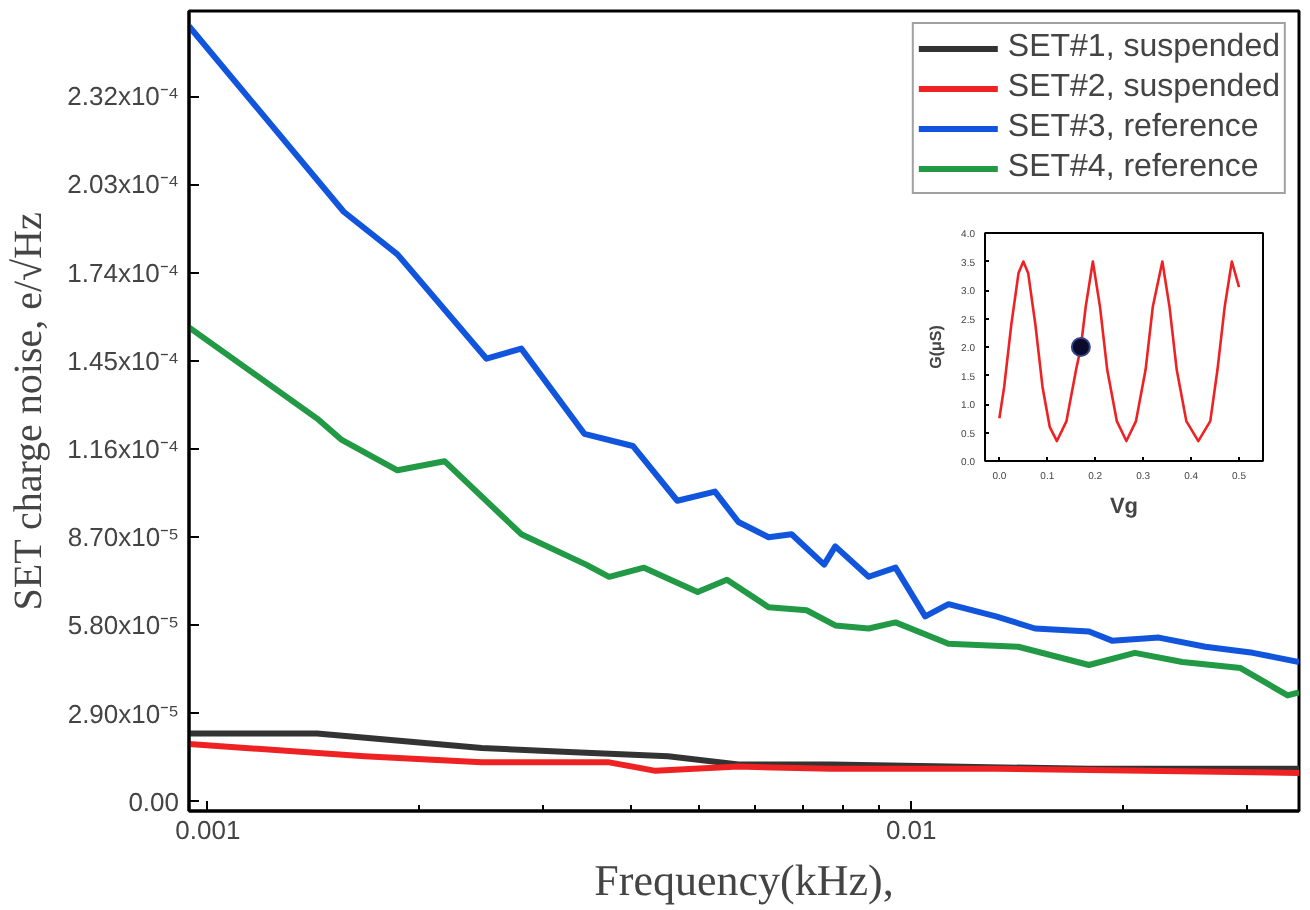 Image resolution: width=1310 pixels, height=910 pixels. I want to click on line-series, so click(1119, 351).